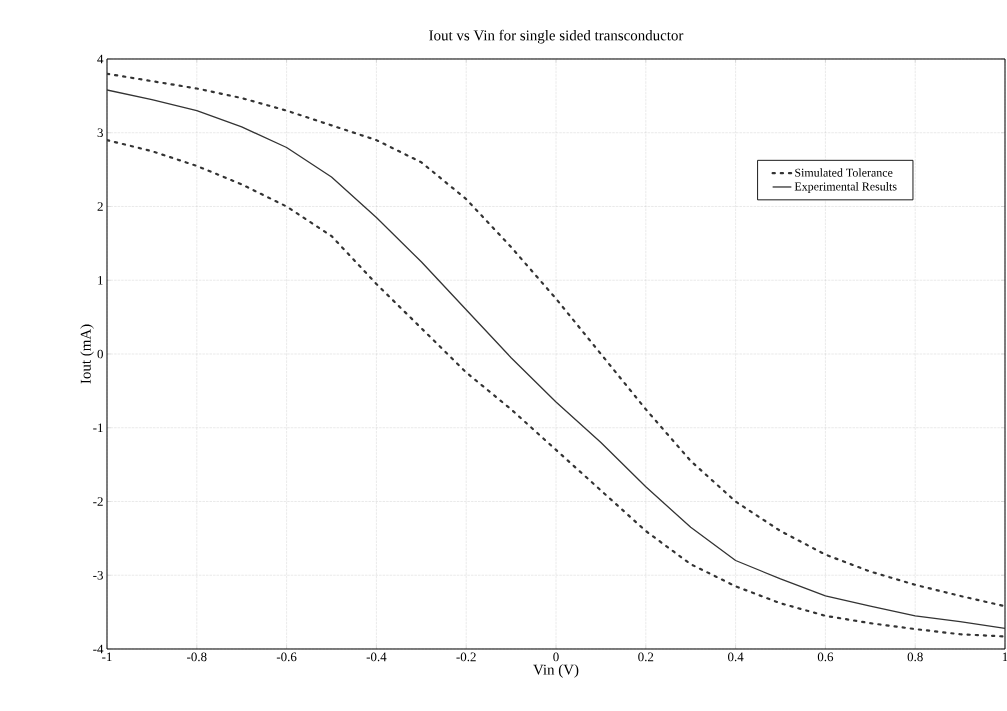  What do you see at coordinates (100, 280) in the screenshot?
I see `y-tick-label: 1` at bounding box center [100, 280].